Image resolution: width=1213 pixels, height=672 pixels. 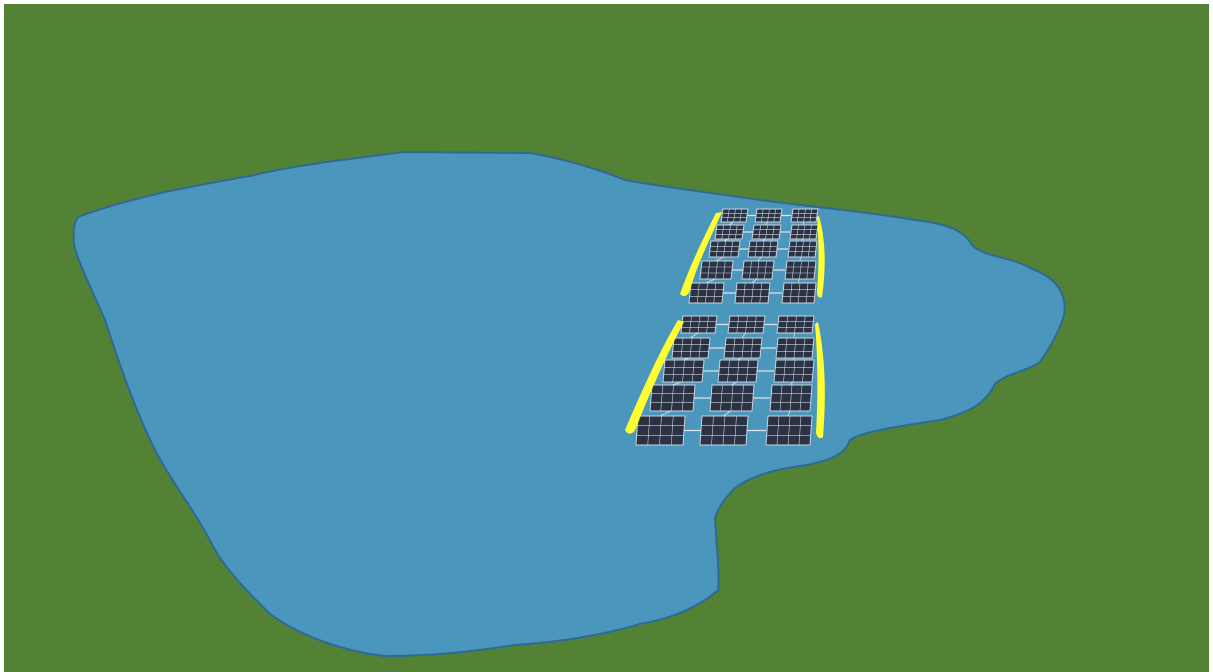 What do you see at coordinates (2, 336) in the screenshot?
I see `left-border` at bounding box center [2, 336].